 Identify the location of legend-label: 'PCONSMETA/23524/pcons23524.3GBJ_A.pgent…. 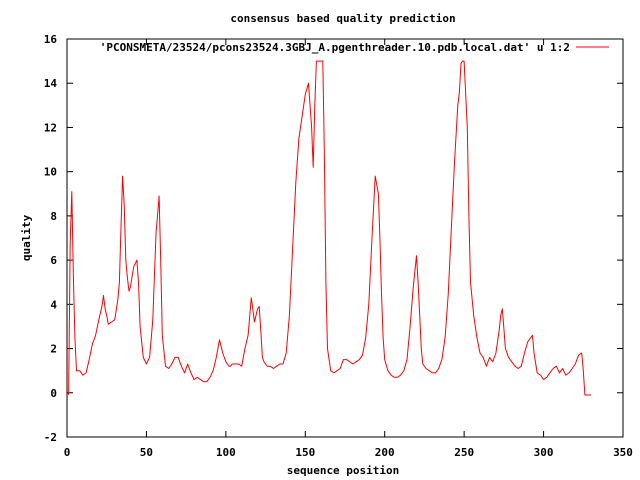
(335, 47).